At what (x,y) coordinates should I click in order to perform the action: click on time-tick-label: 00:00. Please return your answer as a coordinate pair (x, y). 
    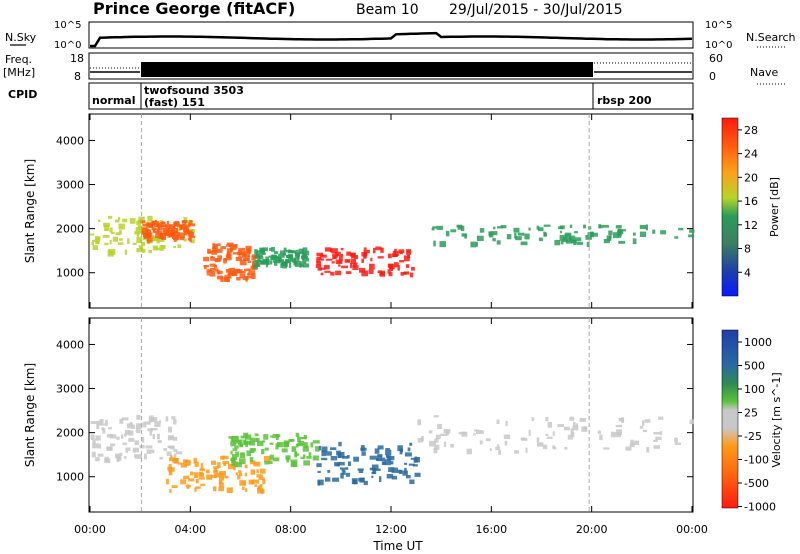
    Looking at the image, I should click on (90, 529).